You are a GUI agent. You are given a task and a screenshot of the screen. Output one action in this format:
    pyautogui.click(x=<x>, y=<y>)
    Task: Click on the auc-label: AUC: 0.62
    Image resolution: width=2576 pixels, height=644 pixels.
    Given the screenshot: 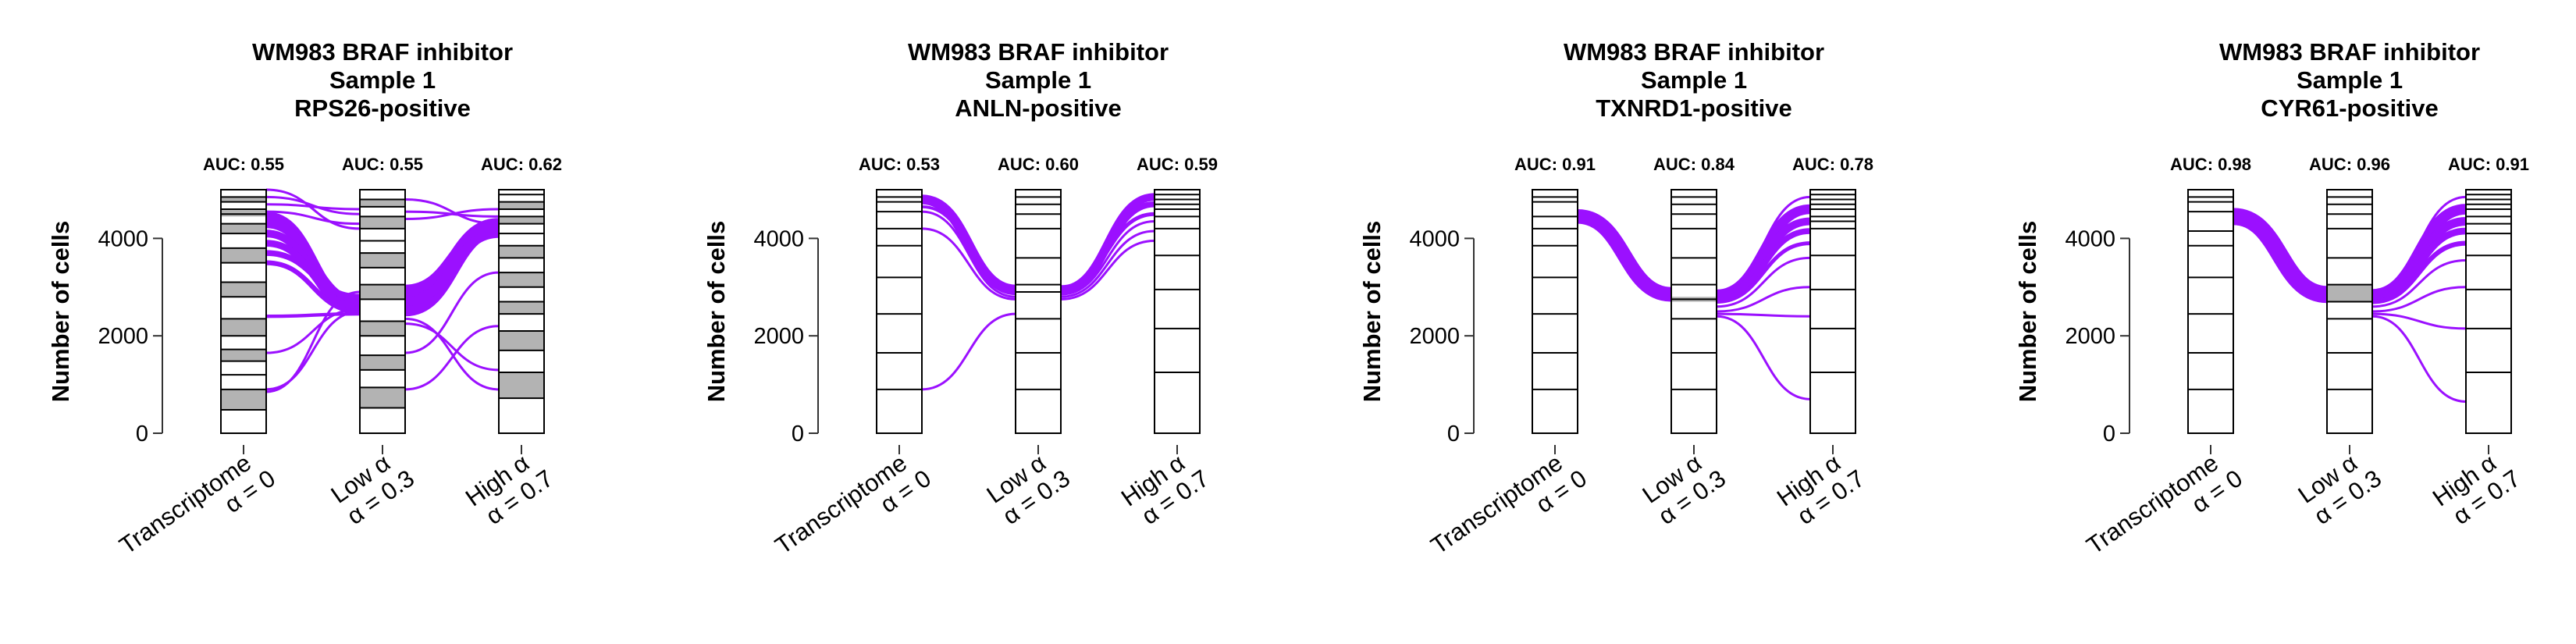 What is the action you would take?
    pyautogui.click(x=521, y=164)
    